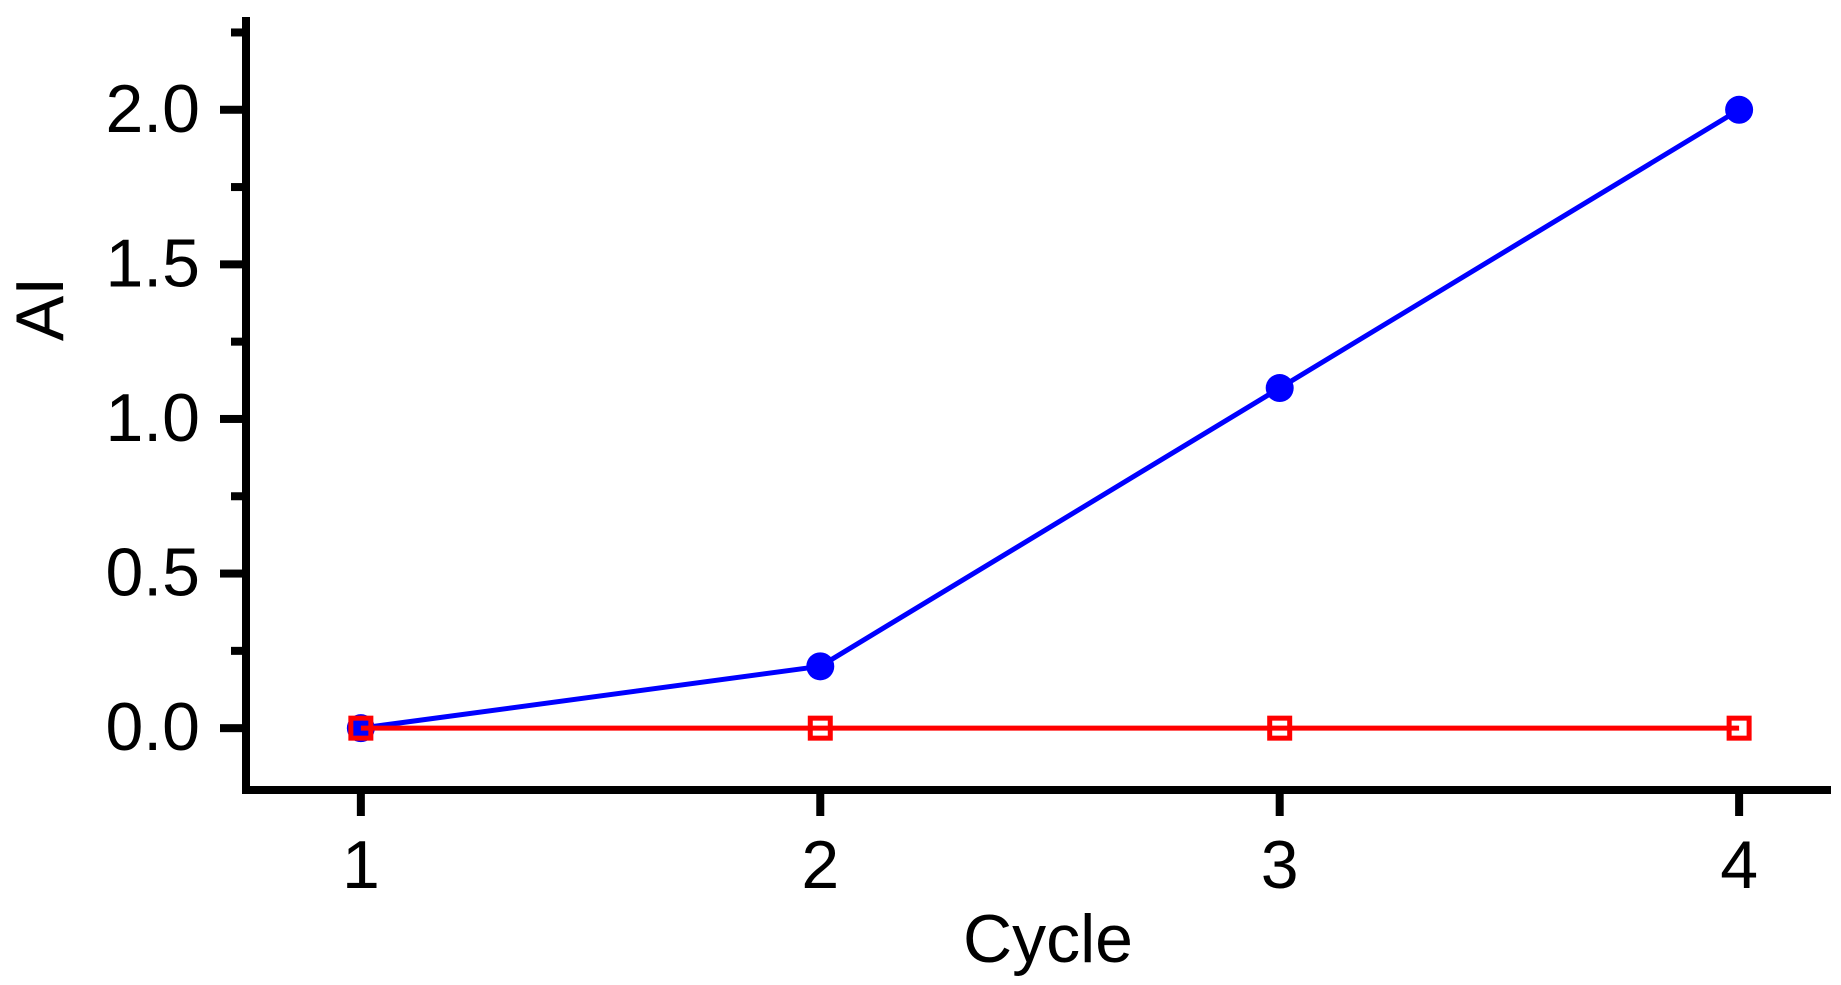 The image size is (1841, 985). I want to click on x-axis-spine, so click(1036, 790).